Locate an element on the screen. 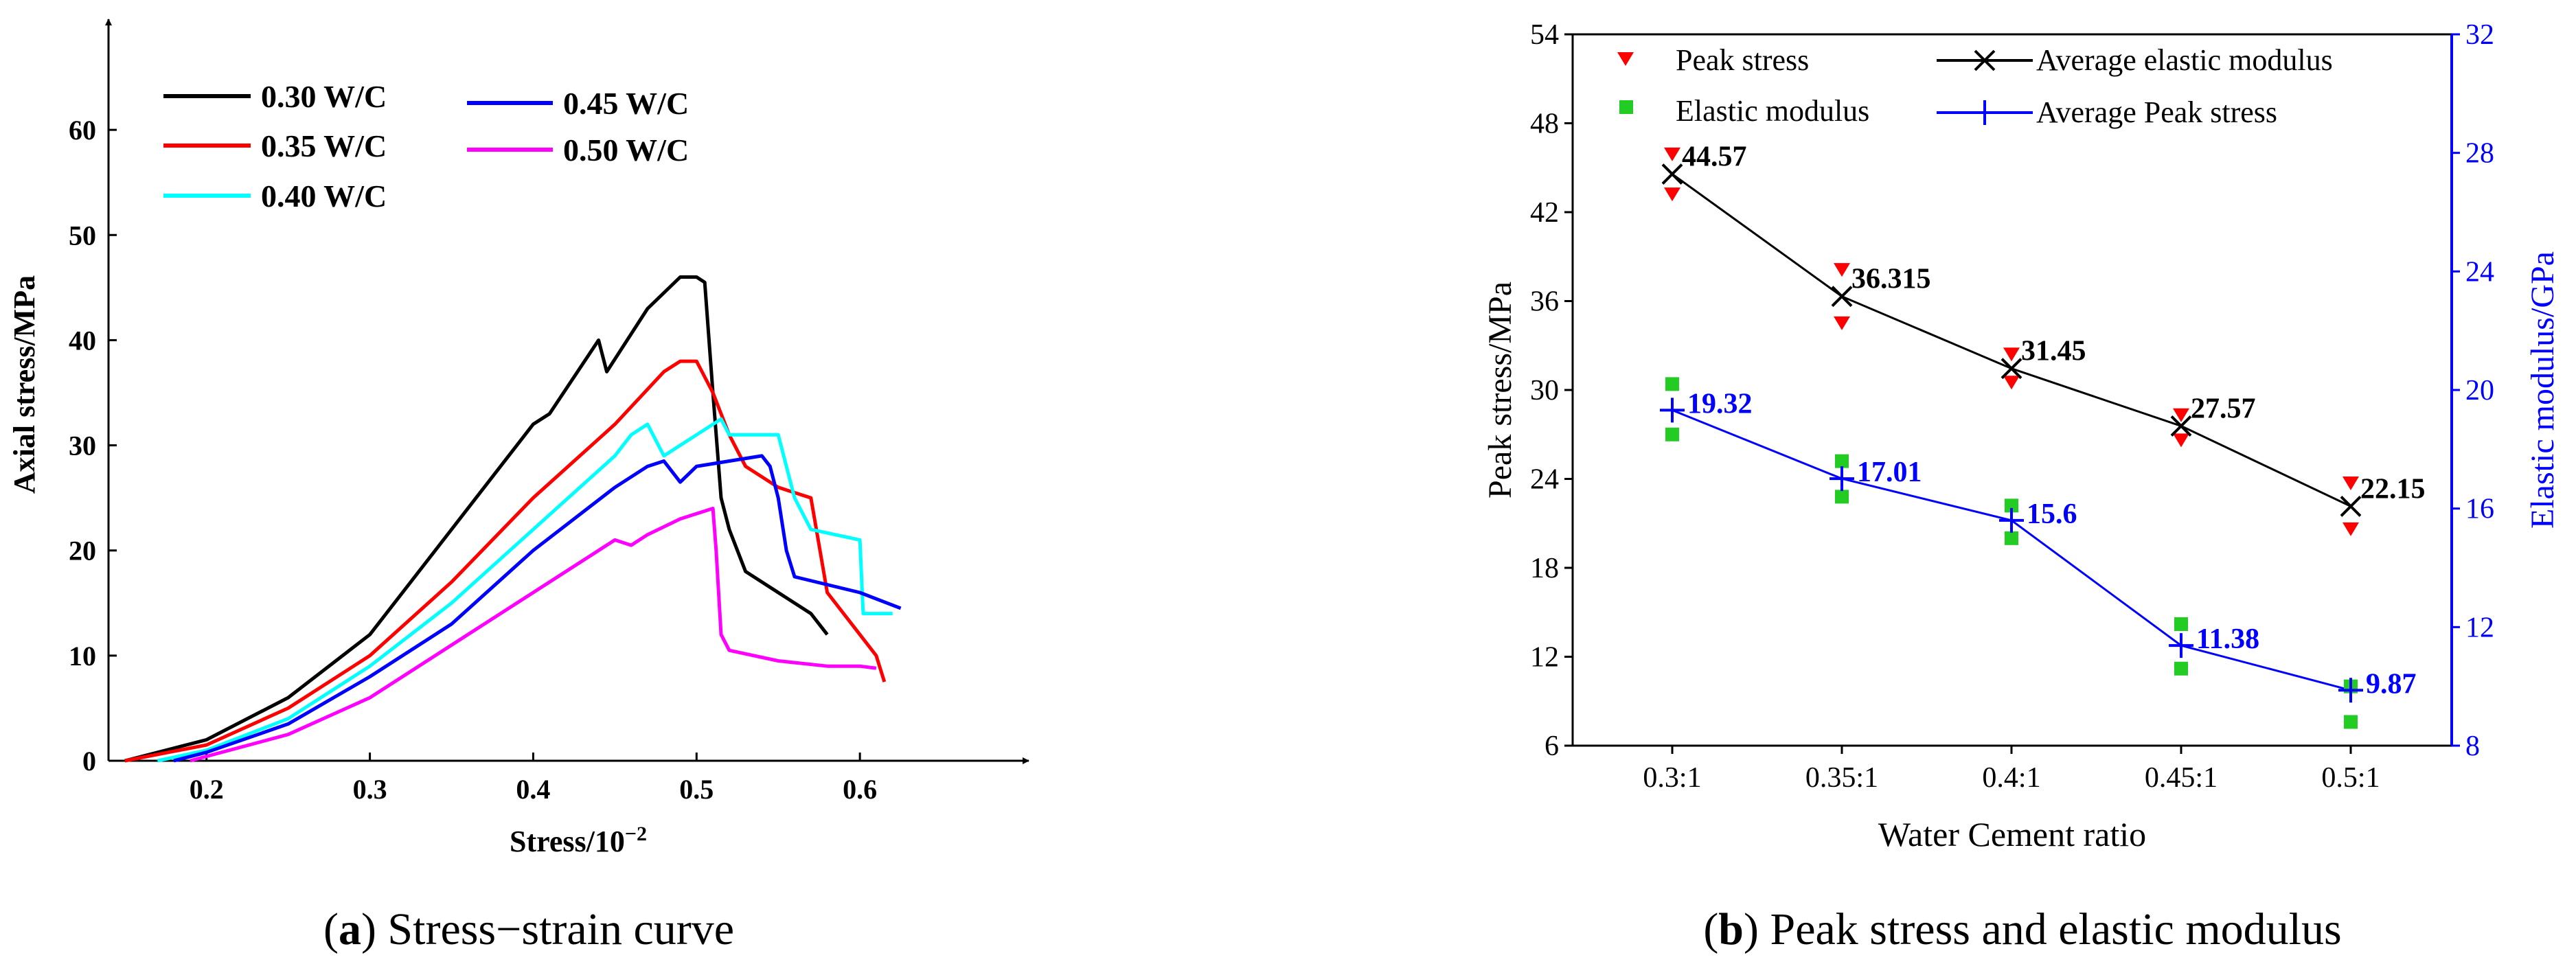 This screenshot has height=964, width=2576. series-line-0-40-w-c is located at coordinates (525, 590).